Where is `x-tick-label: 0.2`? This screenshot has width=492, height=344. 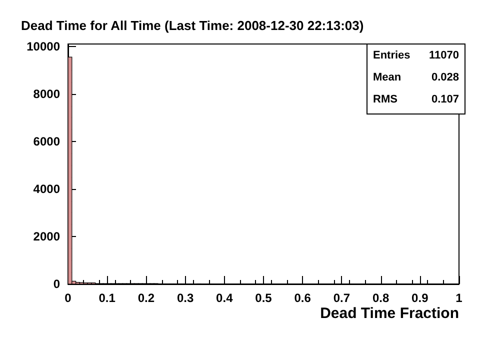
x-tick-label: 0.2 is located at coordinates (146, 298).